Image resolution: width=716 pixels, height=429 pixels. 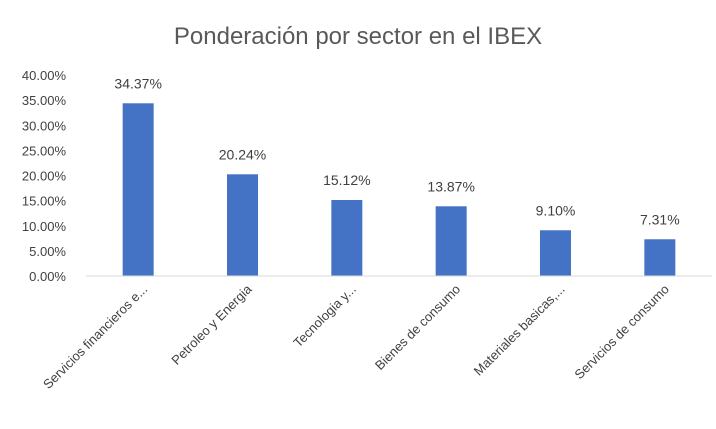 What do you see at coordinates (44, 150) in the screenshot?
I see `y-tick-label: 25.00%` at bounding box center [44, 150].